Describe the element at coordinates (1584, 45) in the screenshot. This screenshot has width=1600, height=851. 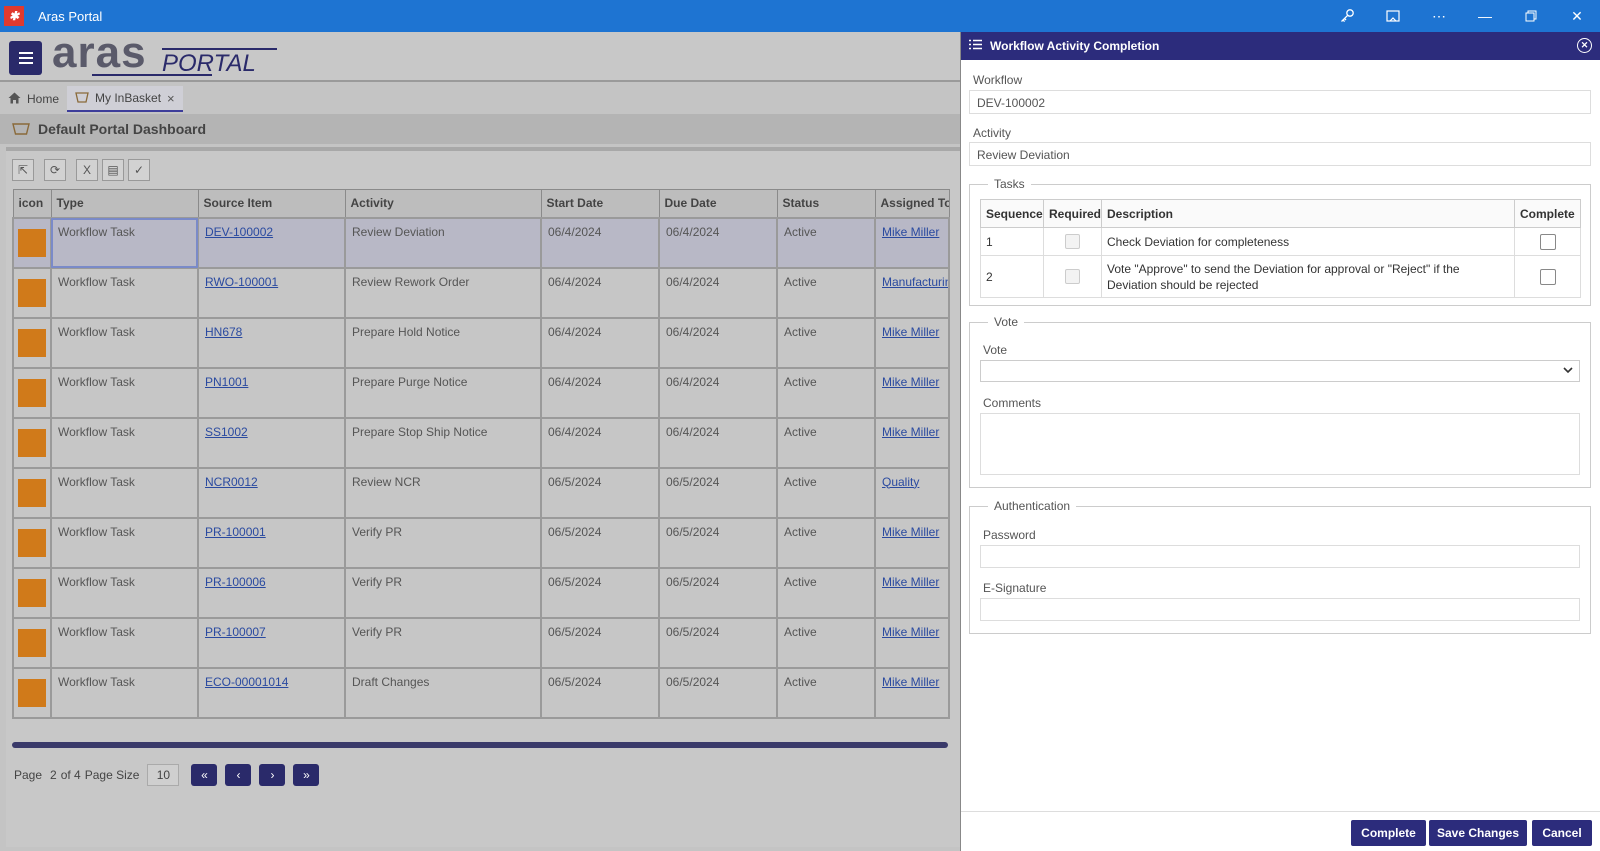
I see `close-dialog-icon: ✕` at that location.